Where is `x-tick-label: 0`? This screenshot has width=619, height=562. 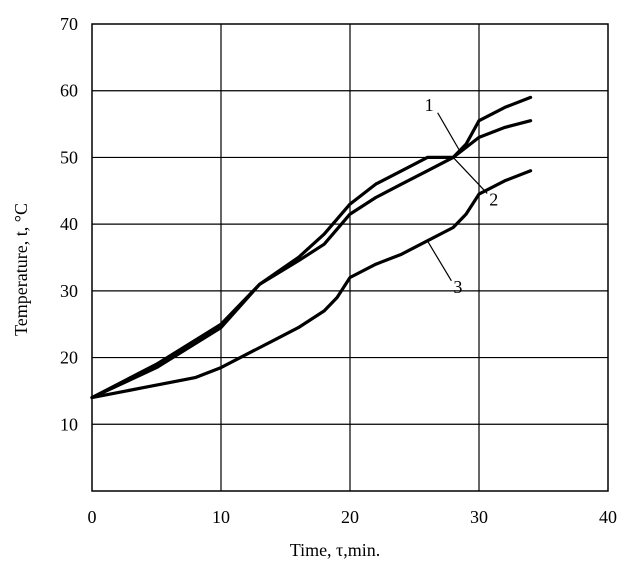
x-tick-label: 0 is located at coordinates (92, 517).